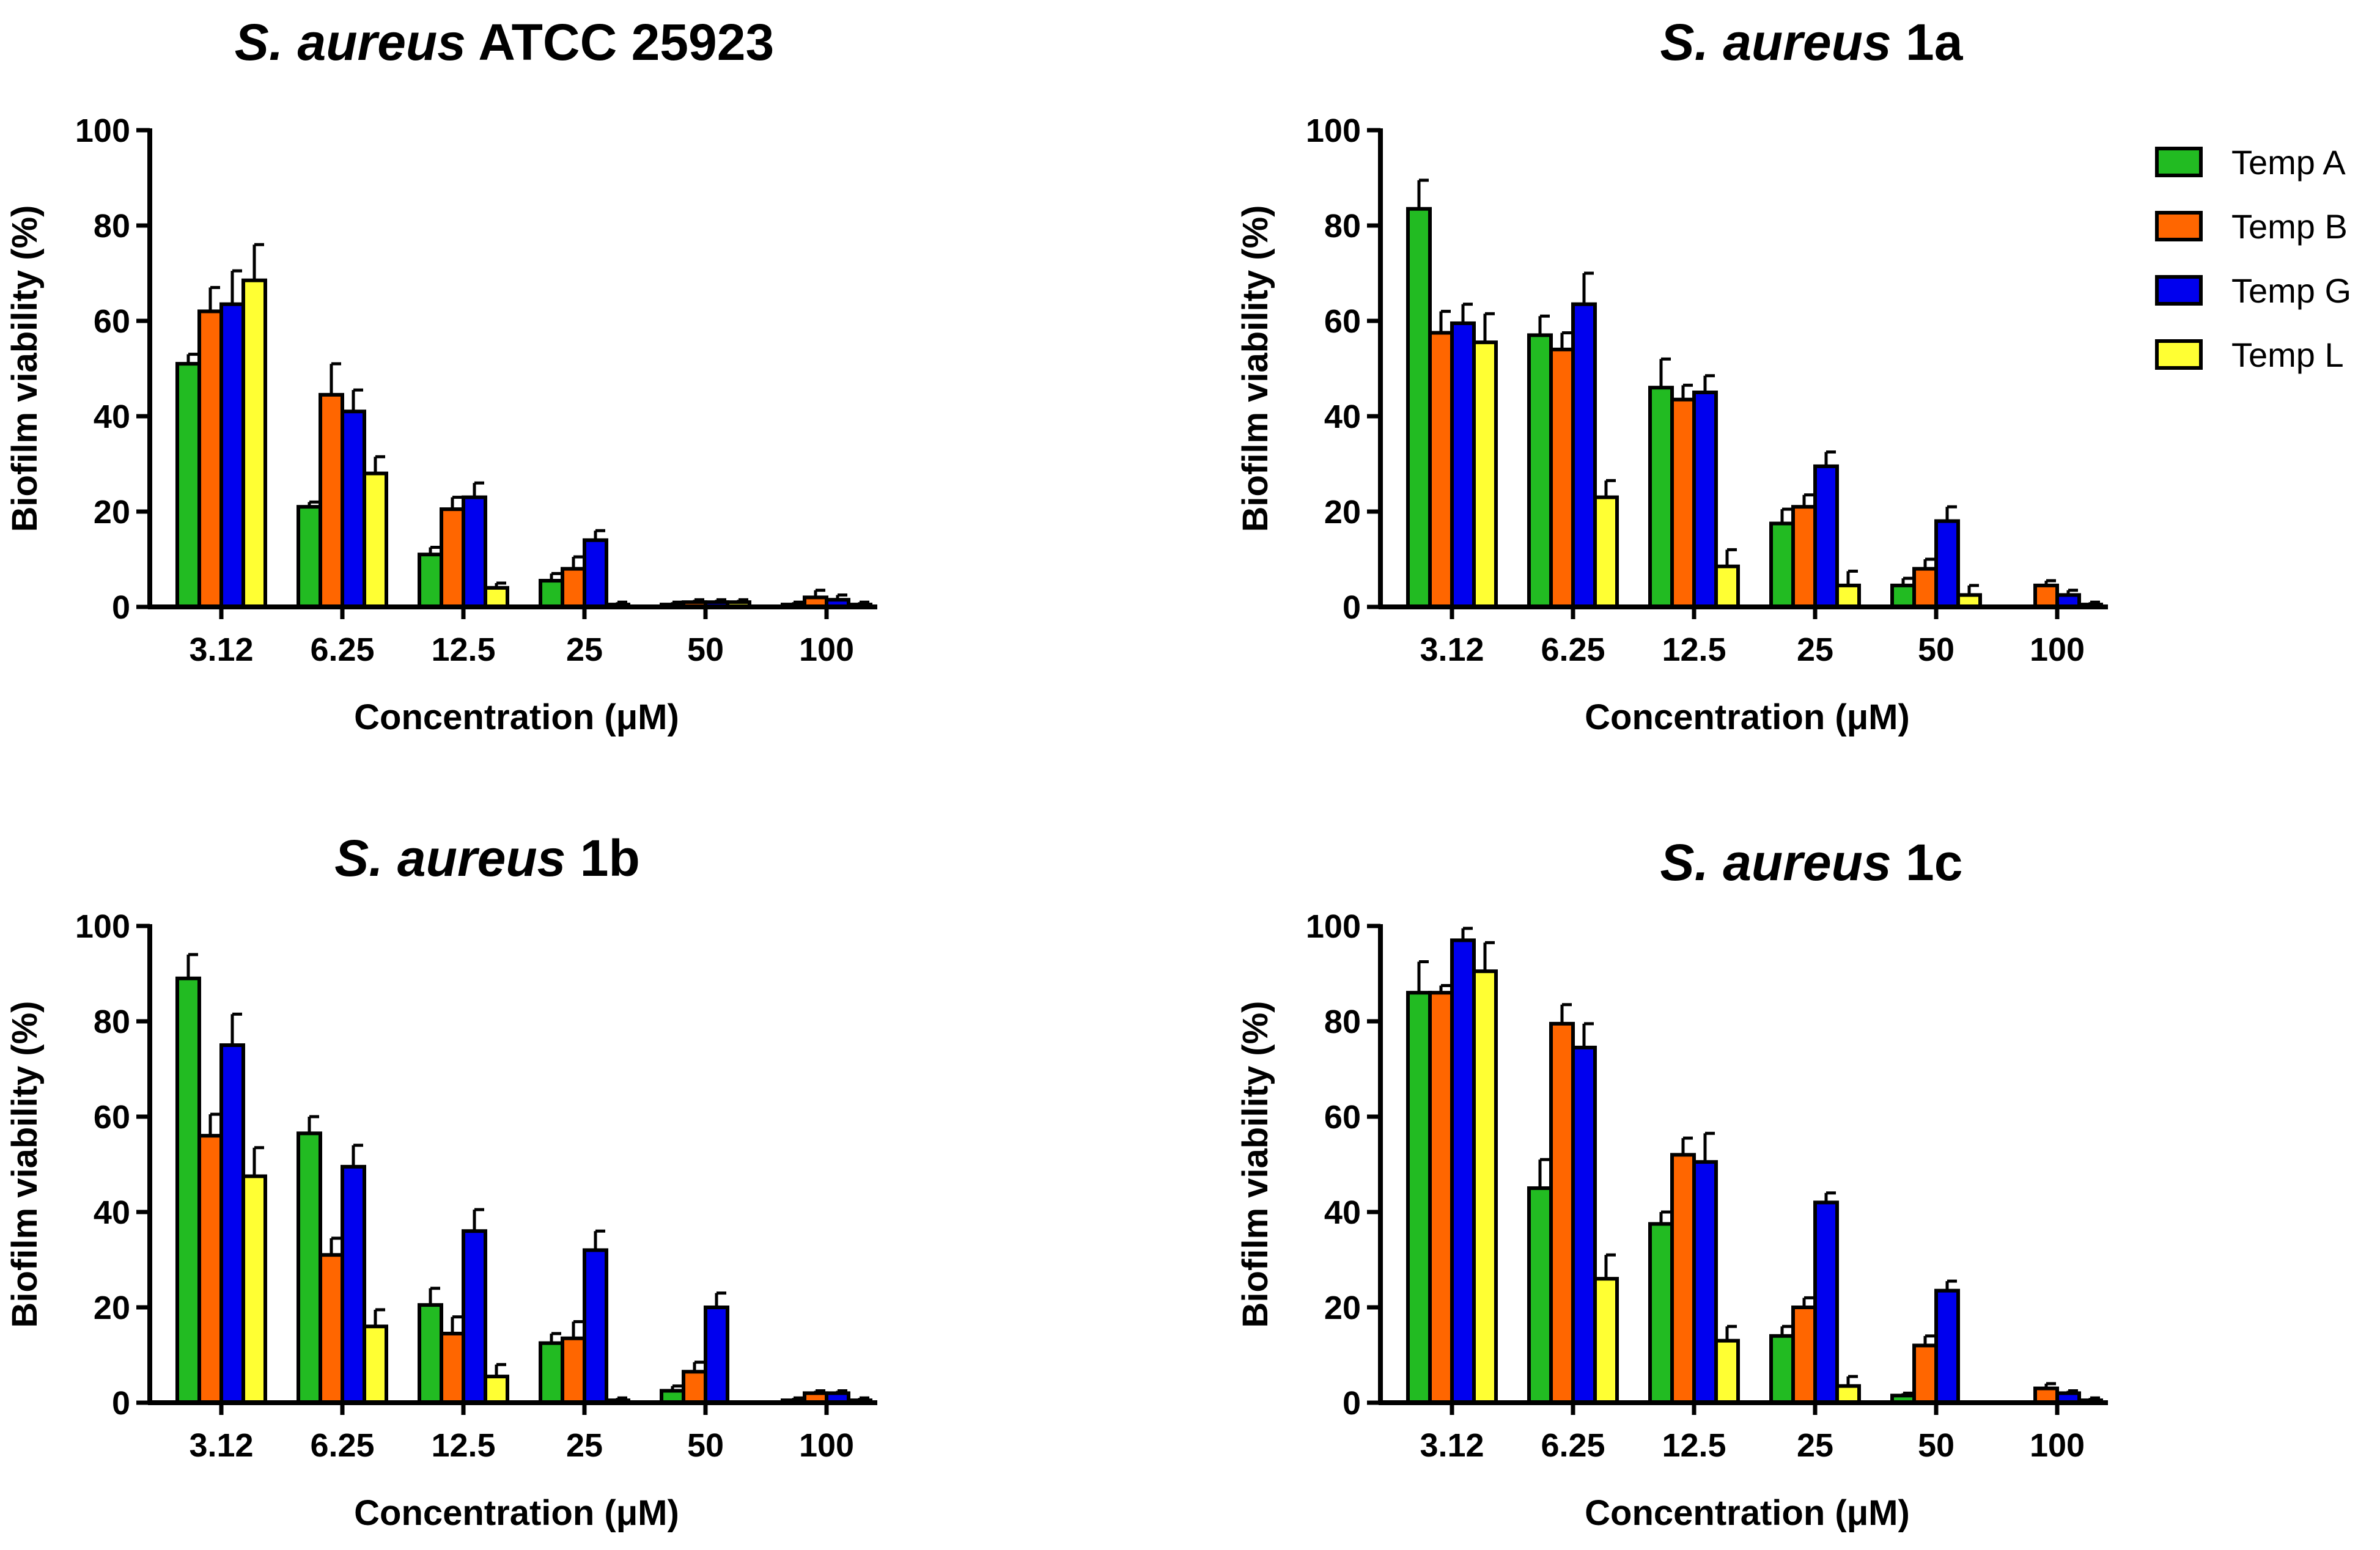  What do you see at coordinates (602, 858) in the screenshot?
I see `chart-title-text: 1b` at bounding box center [602, 858].